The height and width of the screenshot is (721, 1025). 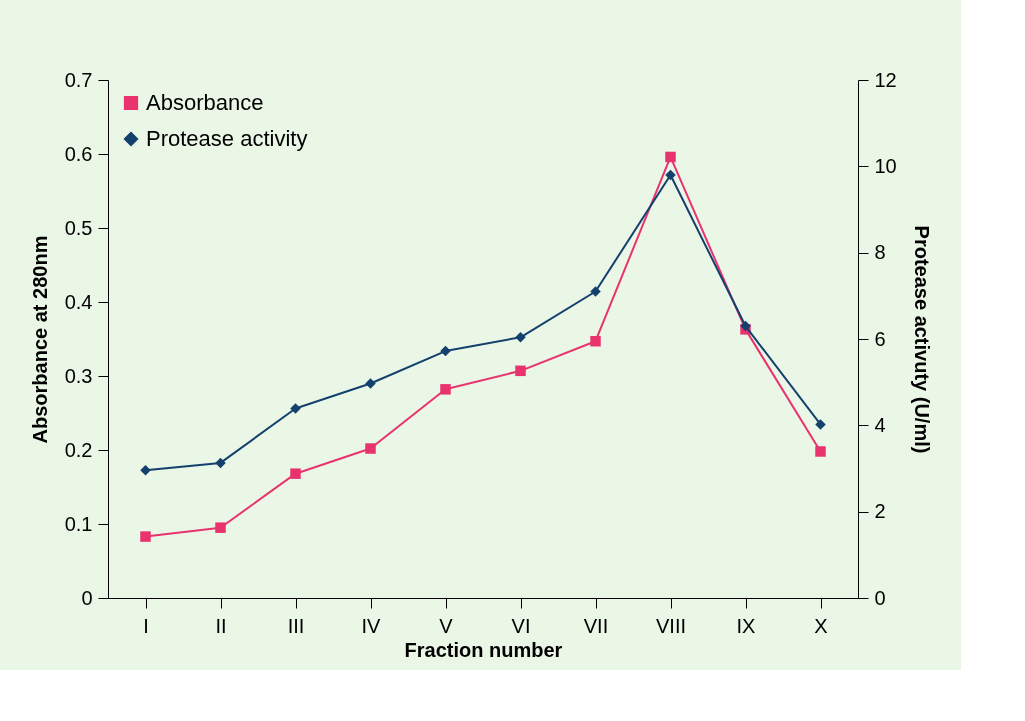 I want to click on x-axis-title: Fraction number, so click(x=483, y=649).